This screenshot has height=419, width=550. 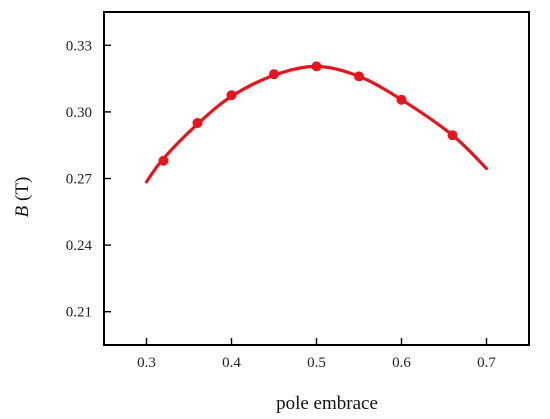 What do you see at coordinates (401, 363) in the screenshot?
I see `x-tick-label: 0.6` at bounding box center [401, 363].